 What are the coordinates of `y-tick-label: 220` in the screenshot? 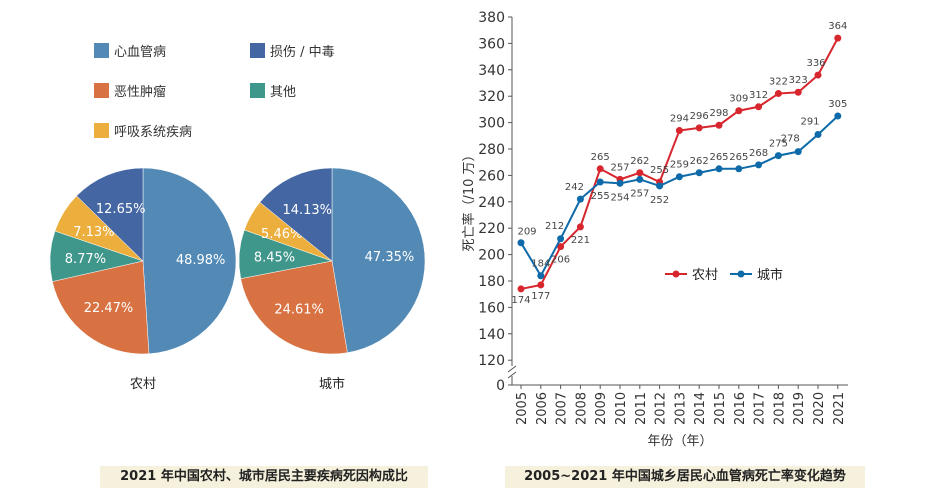 It's located at (491, 229).